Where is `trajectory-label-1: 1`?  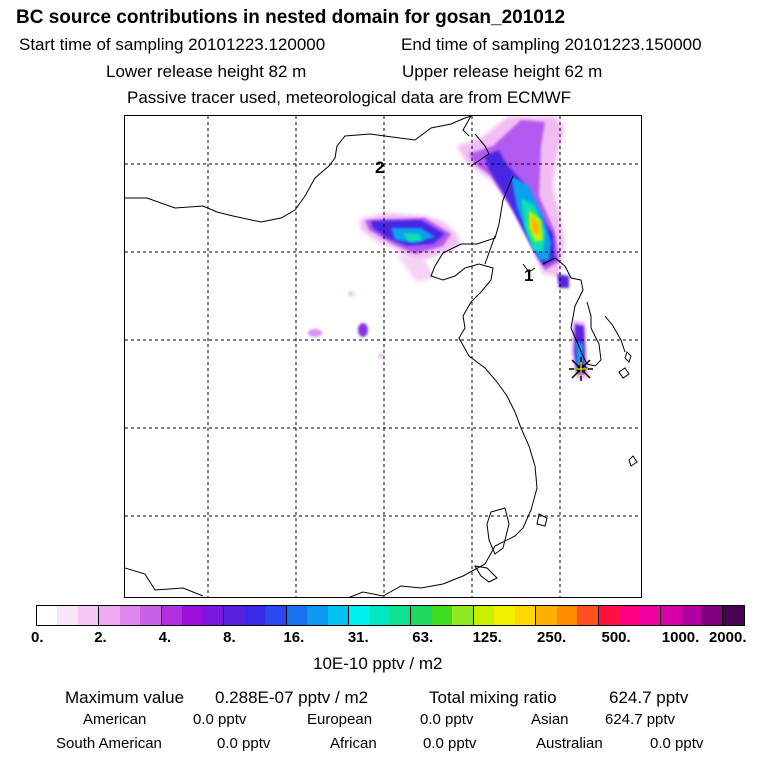
trajectory-label-1: 1 is located at coordinates (528, 275).